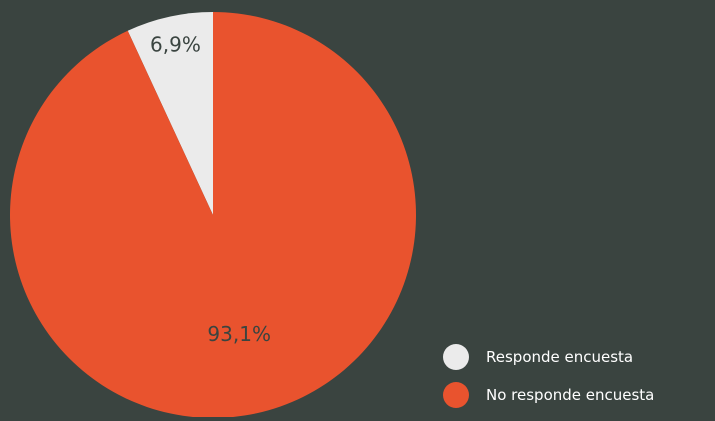 Image resolution: width=715 pixels, height=421 pixels. I want to click on pie-label-no-responde-encuesta: 93,1%, so click(239, 334).